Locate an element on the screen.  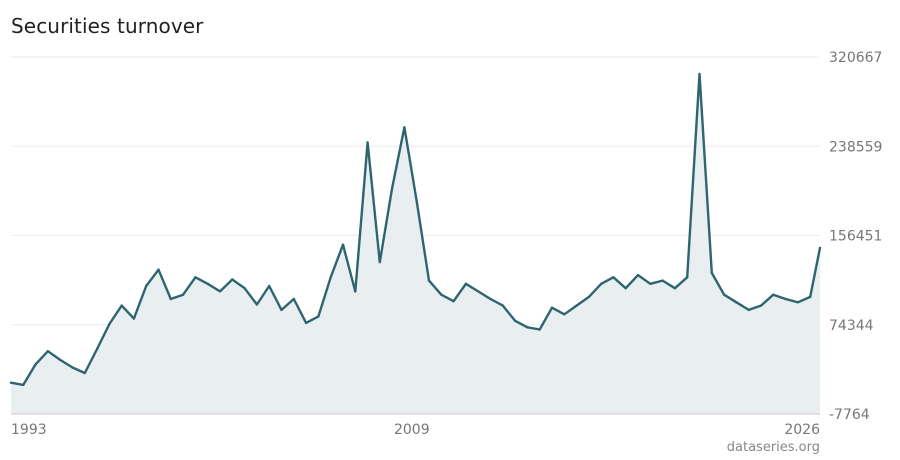
y-axis-ticks: 320667 238559 156451 74344 -7764 is located at coordinates (855, 236).